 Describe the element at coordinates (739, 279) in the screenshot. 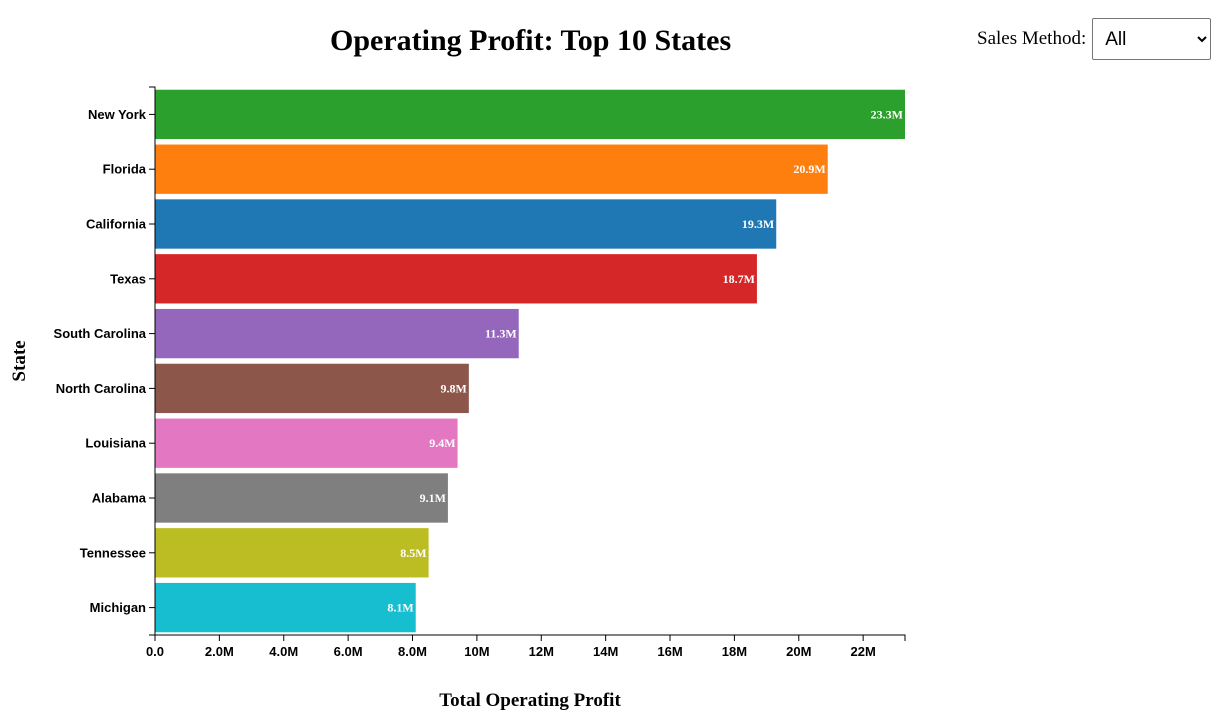

I see `bar-value-label: 18.7M` at that location.